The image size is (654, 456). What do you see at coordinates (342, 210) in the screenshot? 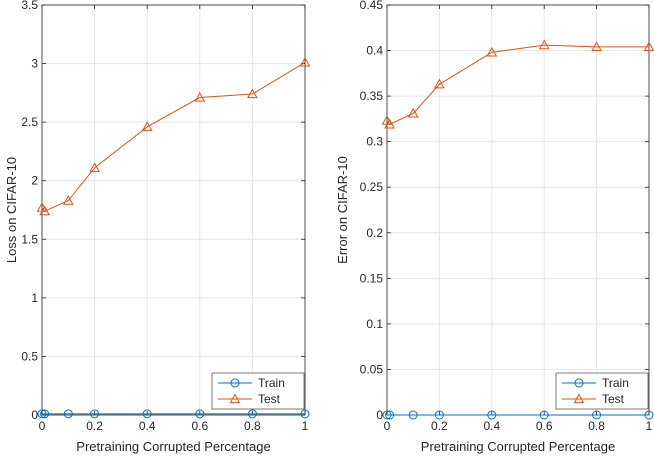
I see `y-axis-label: Error on CIFAR-10` at bounding box center [342, 210].